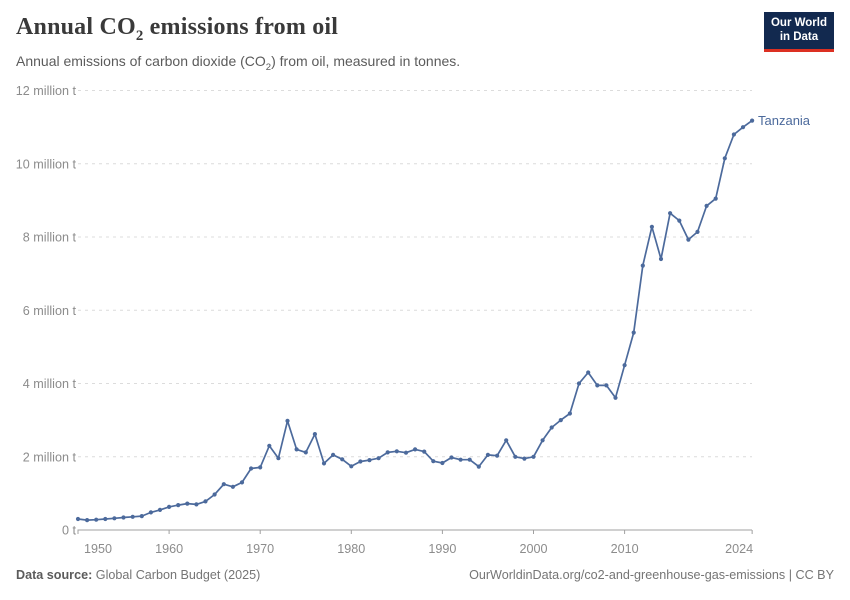  Describe the element at coordinates (268, 67) in the screenshot. I see `chart-subtitle-subscript: 2` at that location.